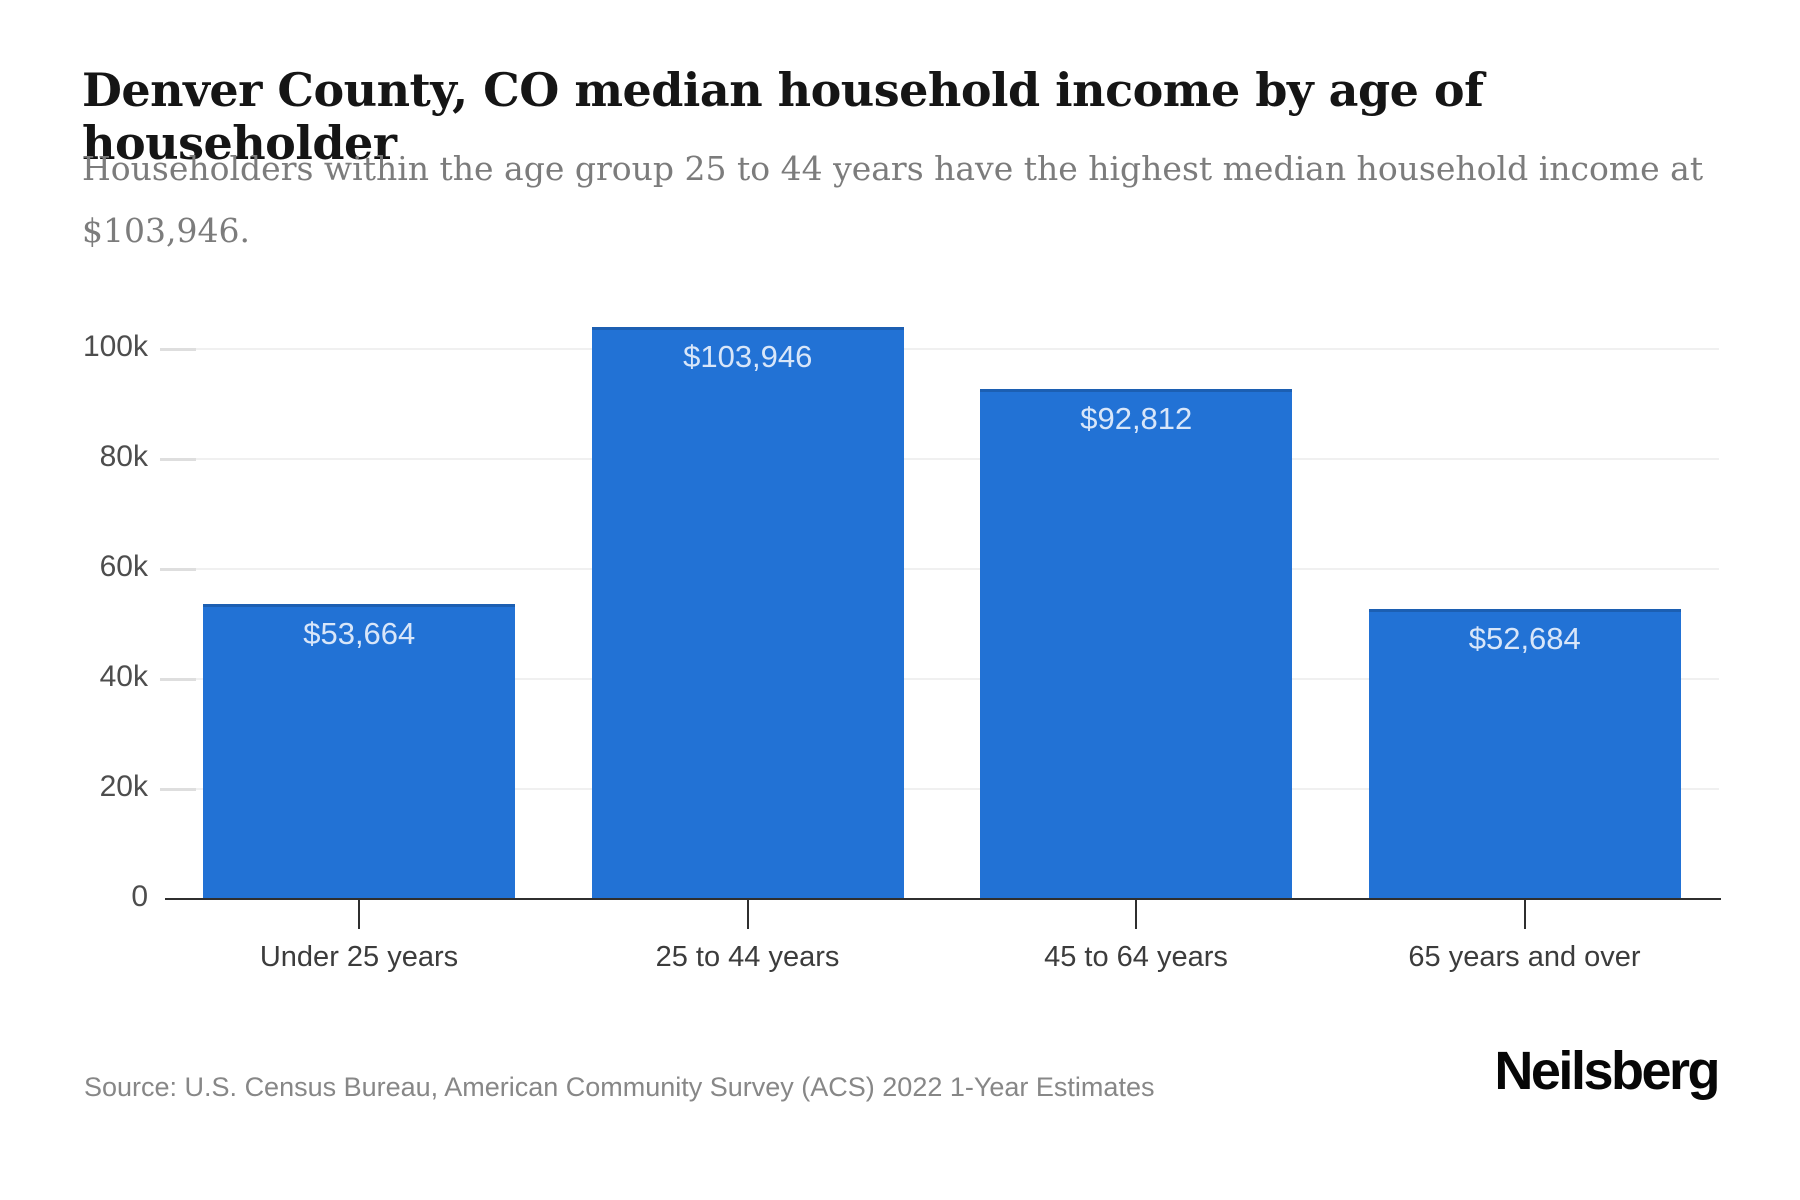 The height and width of the screenshot is (1200, 1800). What do you see at coordinates (359, 957) in the screenshot?
I see `x-axis-label: Under 25 years` at bounding box center [359, 957].